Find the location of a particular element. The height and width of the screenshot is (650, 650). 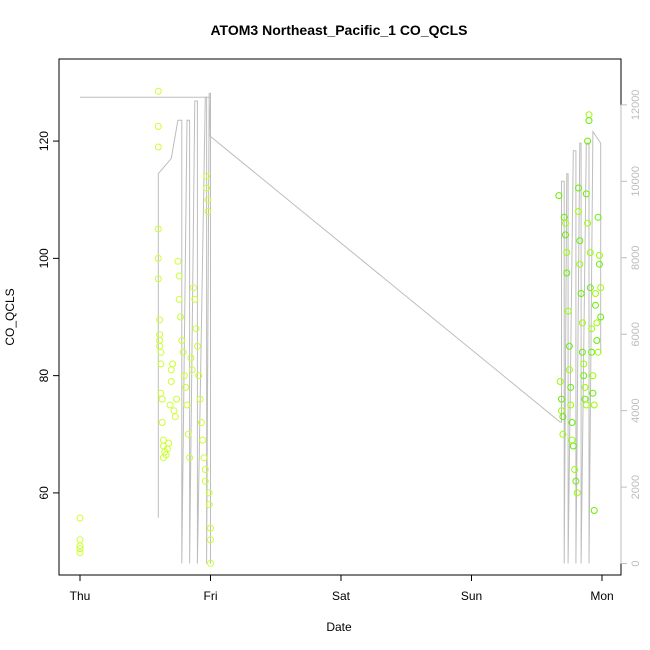

y-tick-label: 100 is located at coordinates (44, 258).